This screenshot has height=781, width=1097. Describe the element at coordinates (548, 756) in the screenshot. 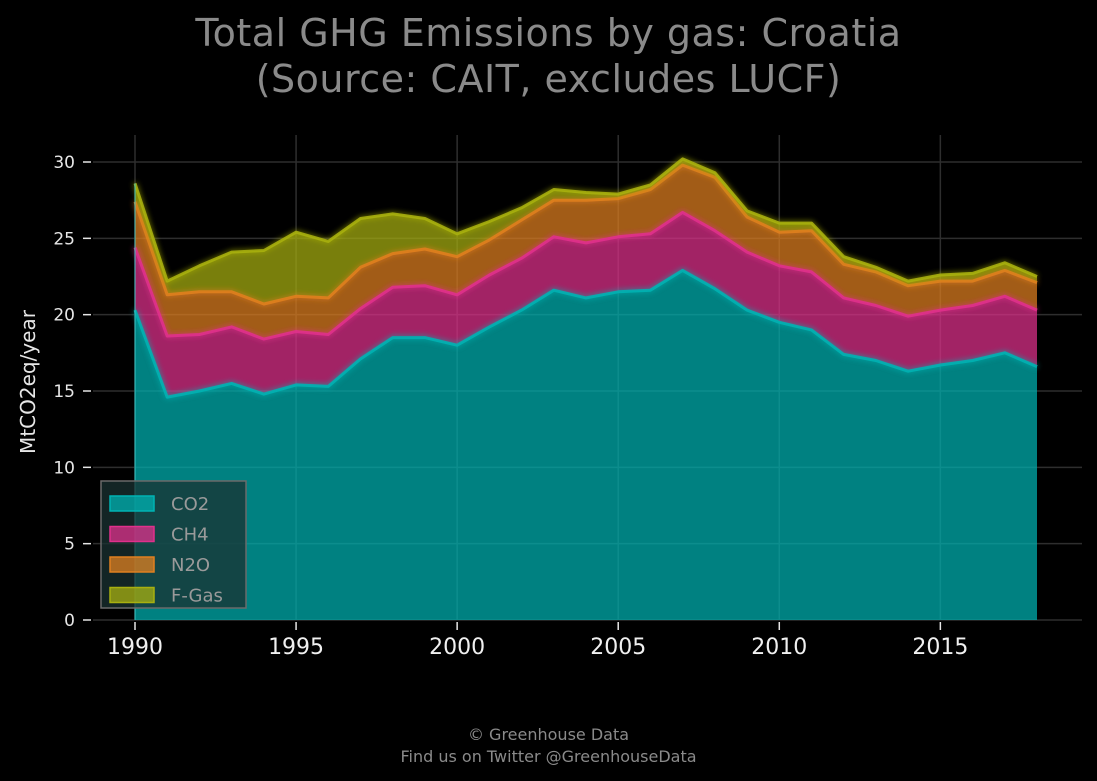

I see `footer-twitter: Find us on Twitter @GreenhouseData` at that location.